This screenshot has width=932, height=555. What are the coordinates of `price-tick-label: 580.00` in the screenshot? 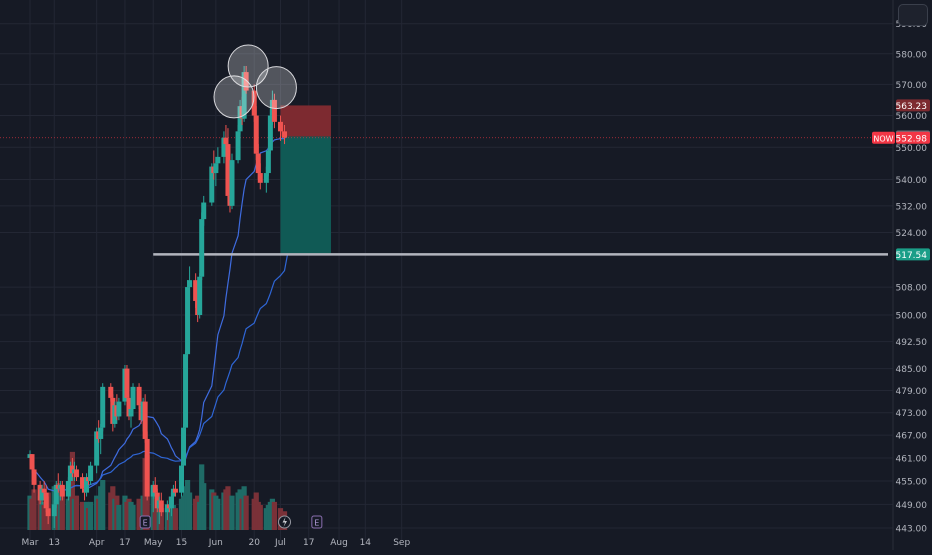 It's located at (912, 55).